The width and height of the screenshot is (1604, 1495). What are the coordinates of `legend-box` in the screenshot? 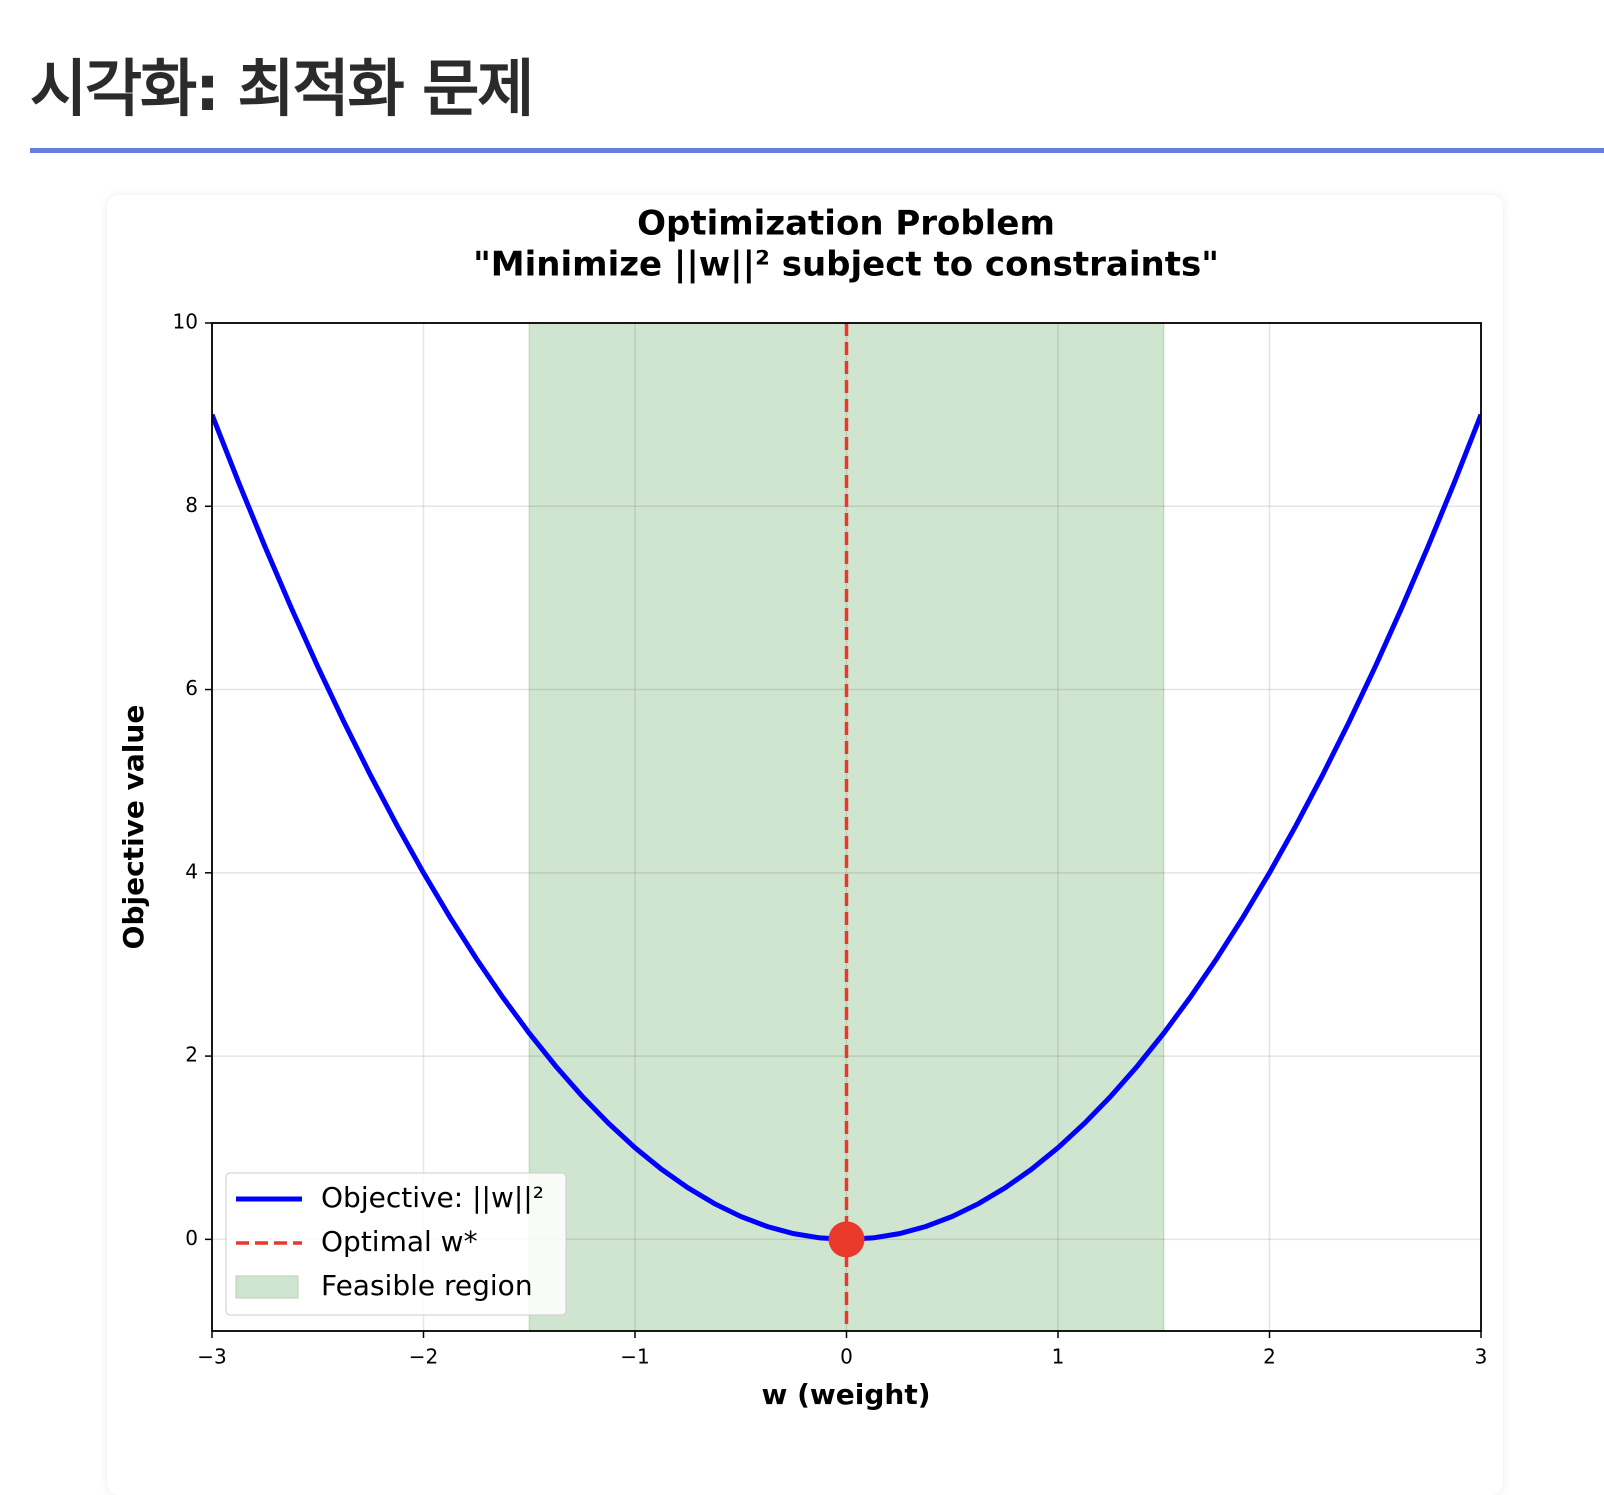 It's located at (396, 1244).